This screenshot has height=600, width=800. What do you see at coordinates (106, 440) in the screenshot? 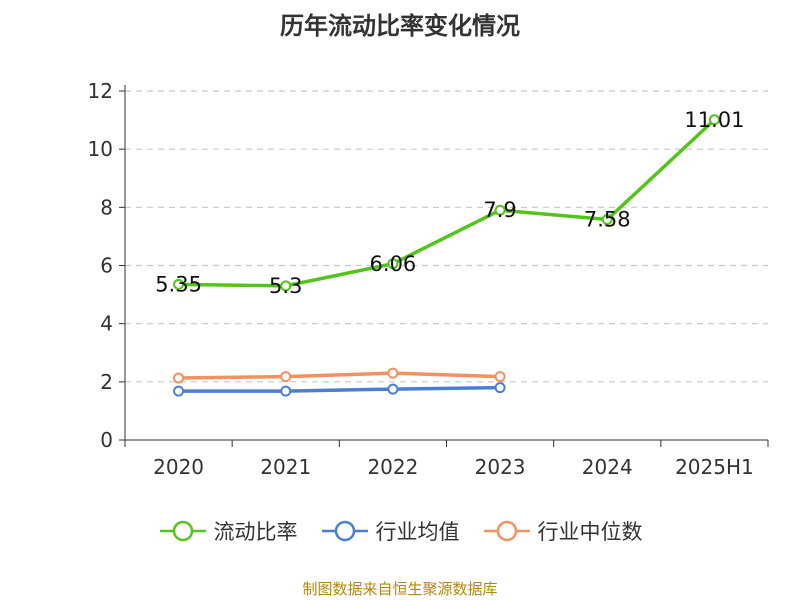
I see `y-tick-label: 0` at bounding box center [106, 440].